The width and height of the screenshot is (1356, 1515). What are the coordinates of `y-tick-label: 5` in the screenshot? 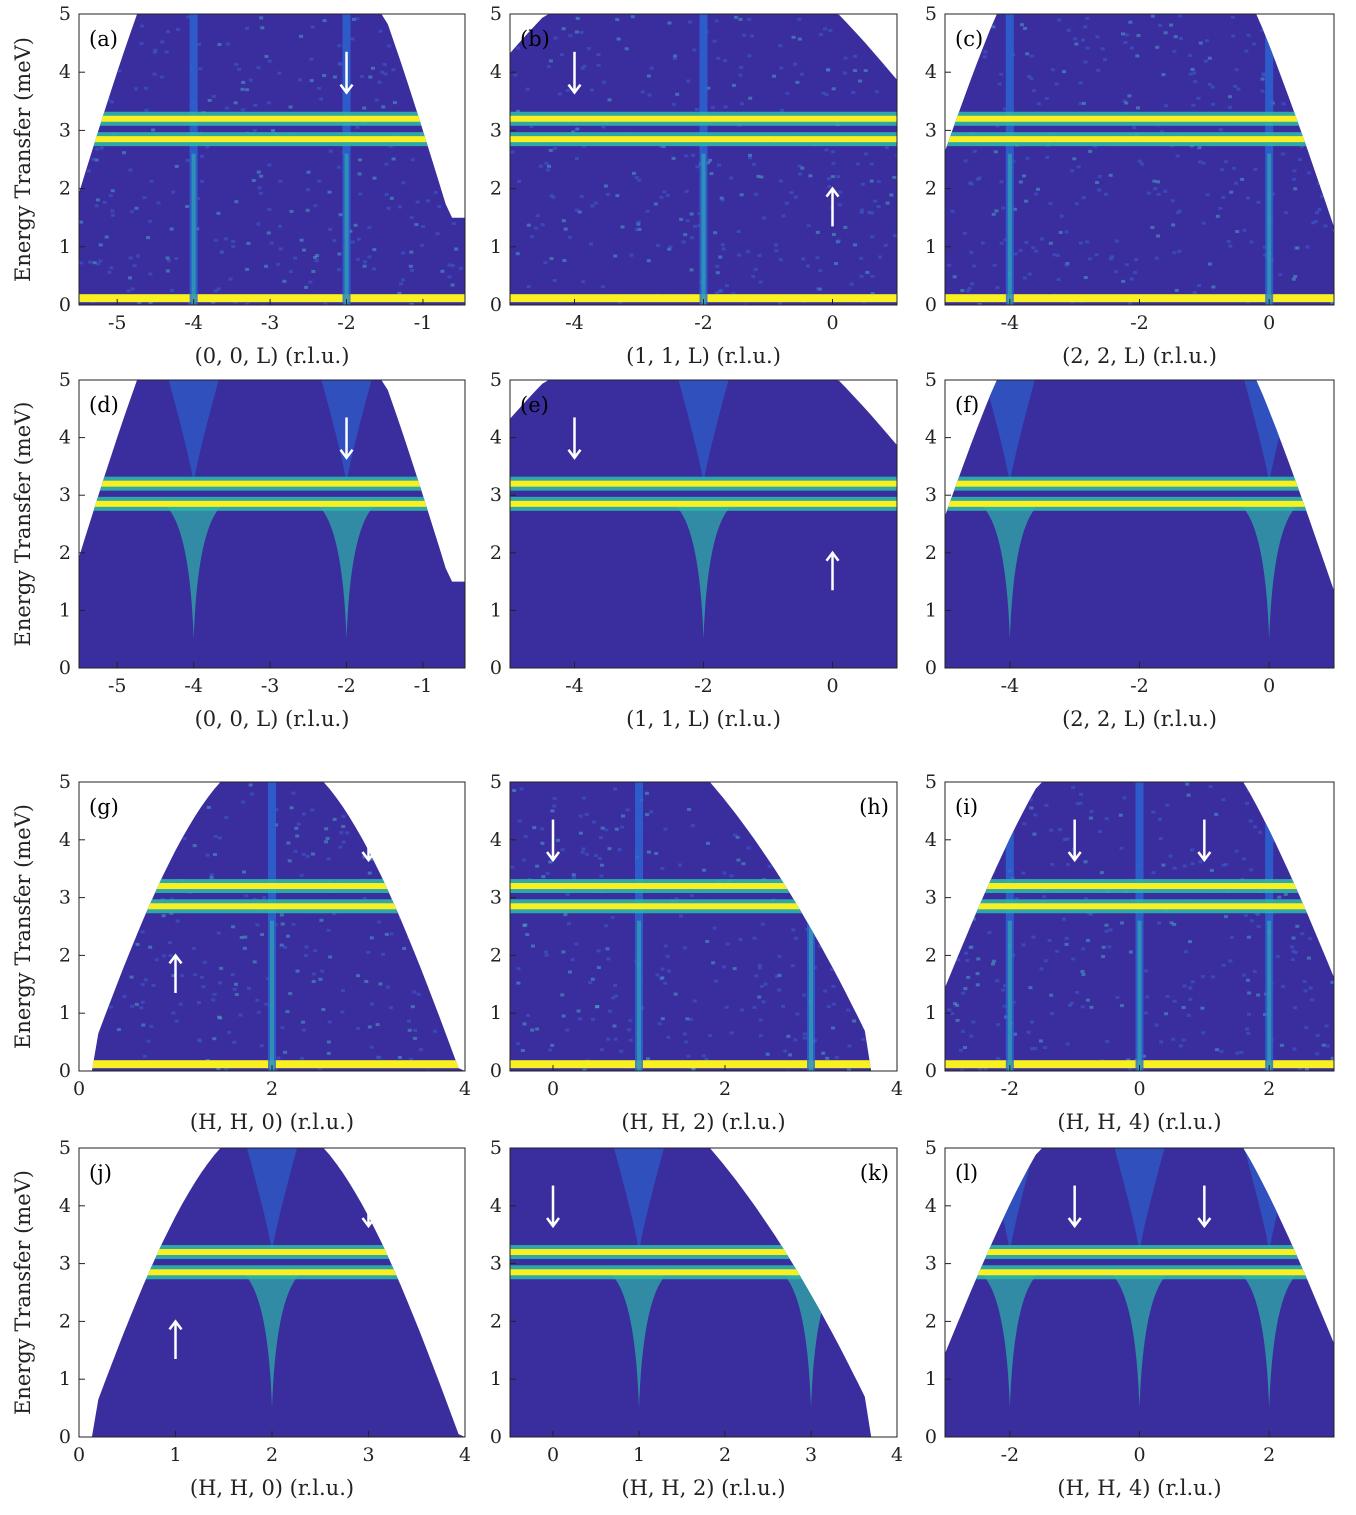 It's located at (65, 1148).